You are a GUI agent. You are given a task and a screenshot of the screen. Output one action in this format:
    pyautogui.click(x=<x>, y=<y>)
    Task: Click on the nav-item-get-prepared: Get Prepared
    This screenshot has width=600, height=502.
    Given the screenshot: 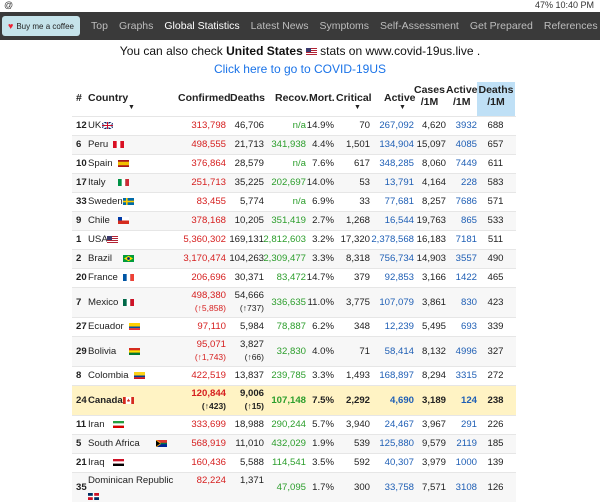 What is the action you would take?
    pyautogui.click(x=501, y=26)
    